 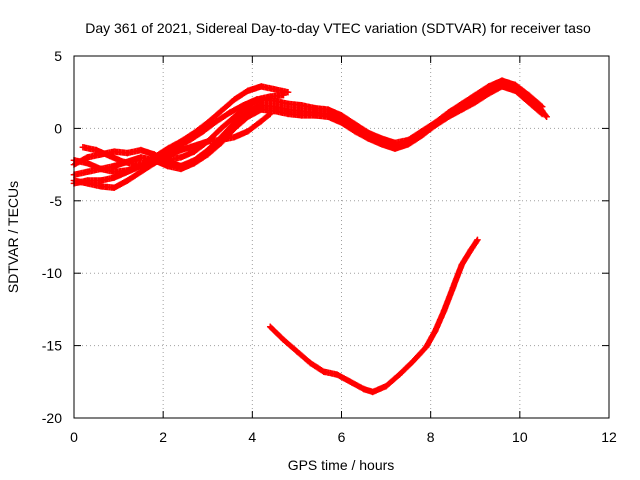 What do you see at coordinates (609, 437) in the screenshot?
I see `x-tick-label: 12` at bounding box center [609, 437].